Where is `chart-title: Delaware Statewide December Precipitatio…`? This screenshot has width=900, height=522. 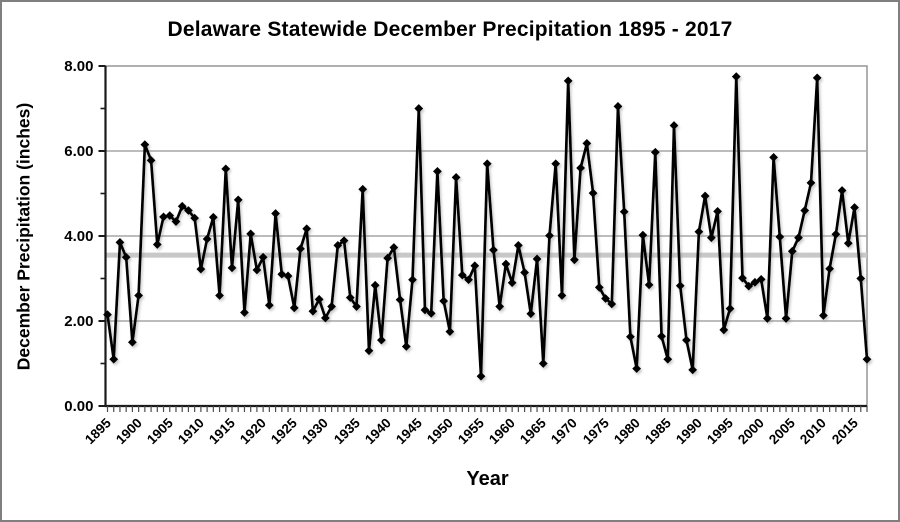
chart-title: Delaware Statewide December Precipitatio… is located at coordinates (450, 29).